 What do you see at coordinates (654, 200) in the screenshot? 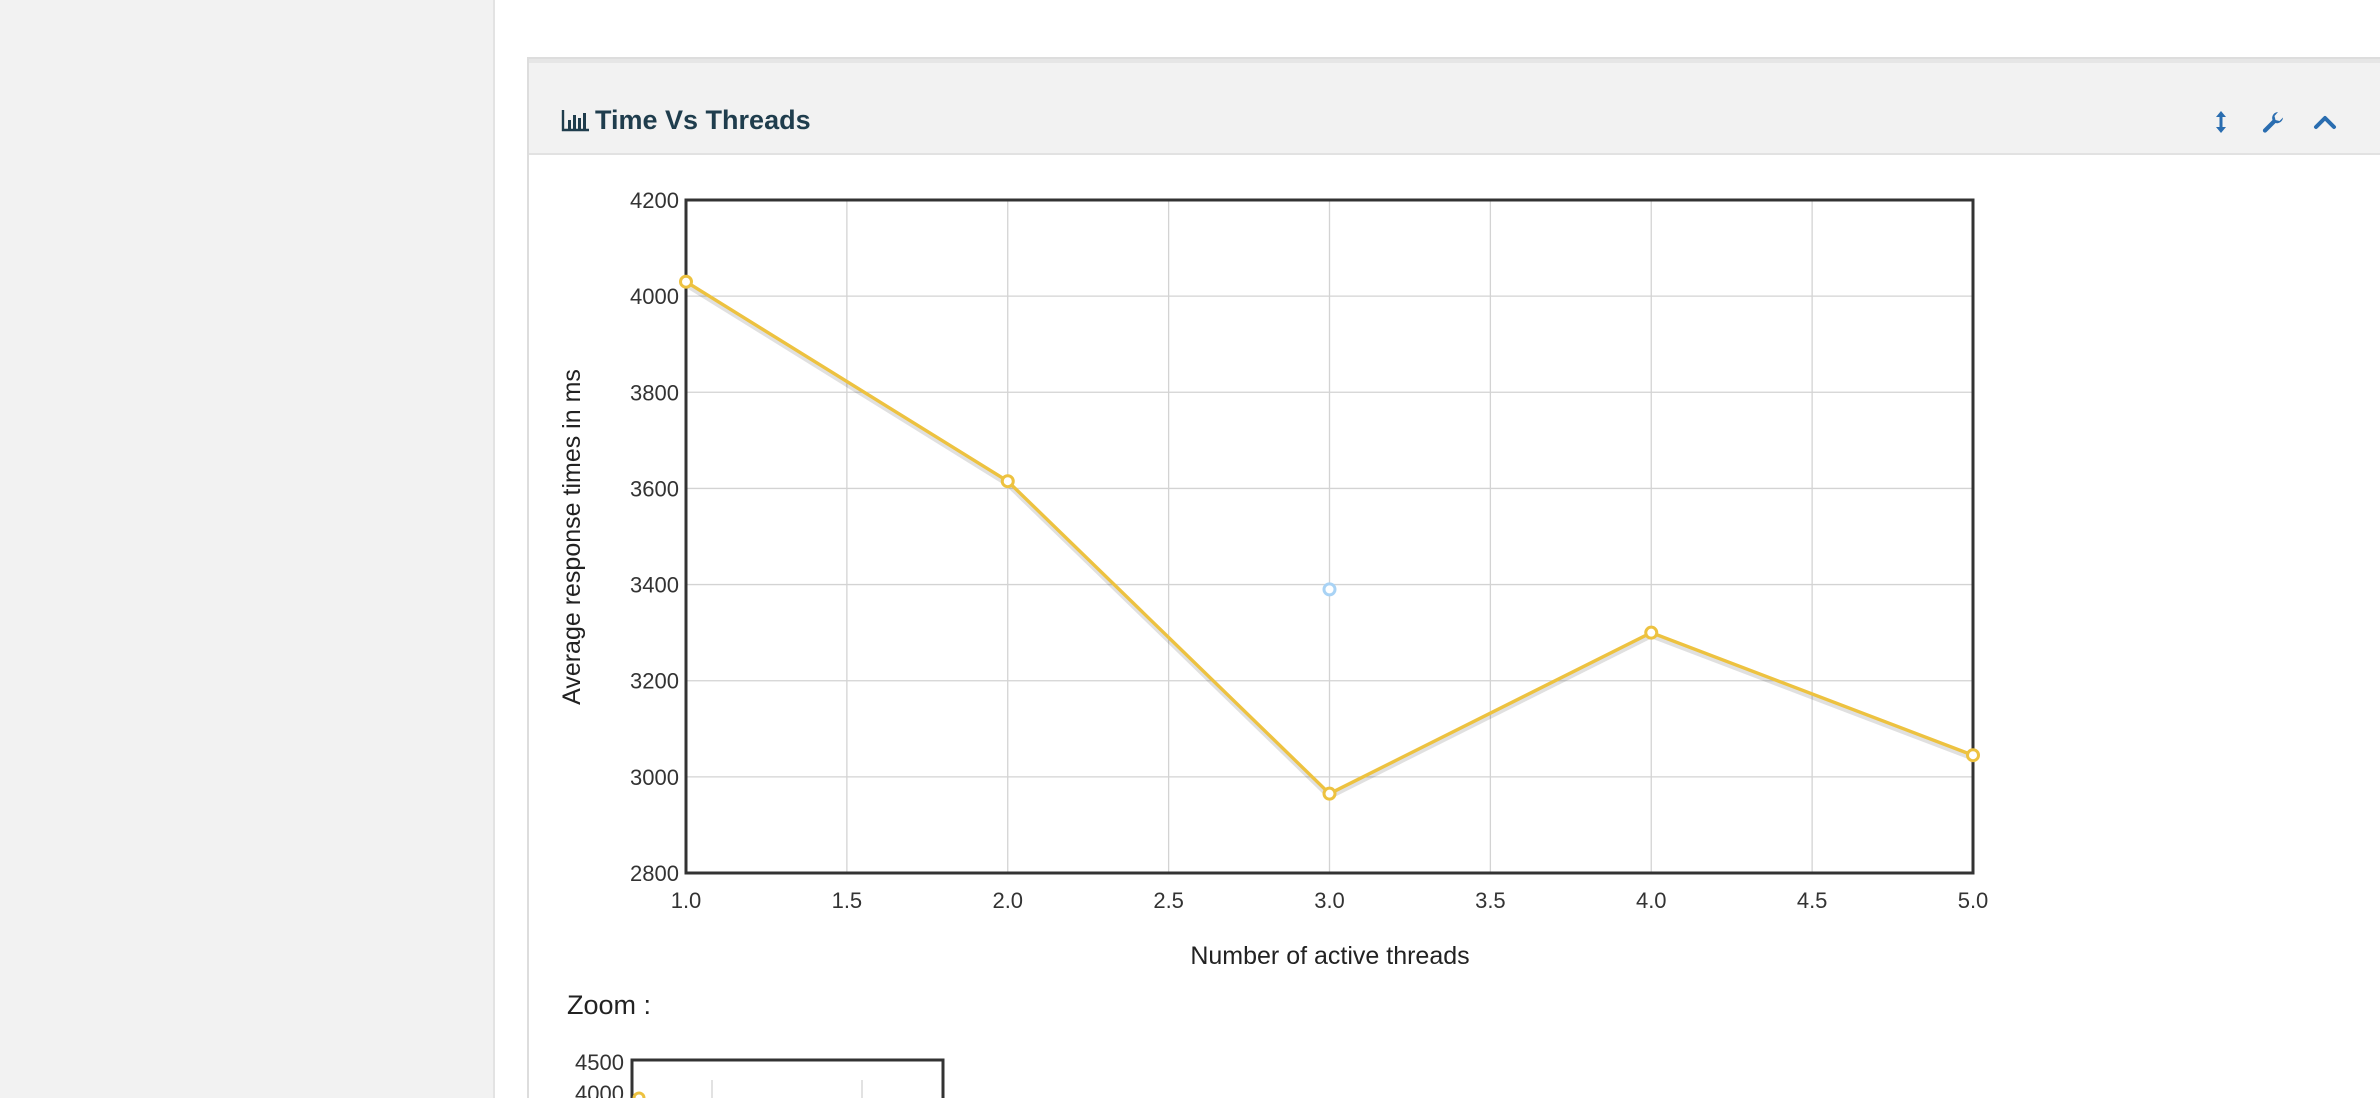
I see `y-tick-label: 4200` at bounding box center [654, 200].